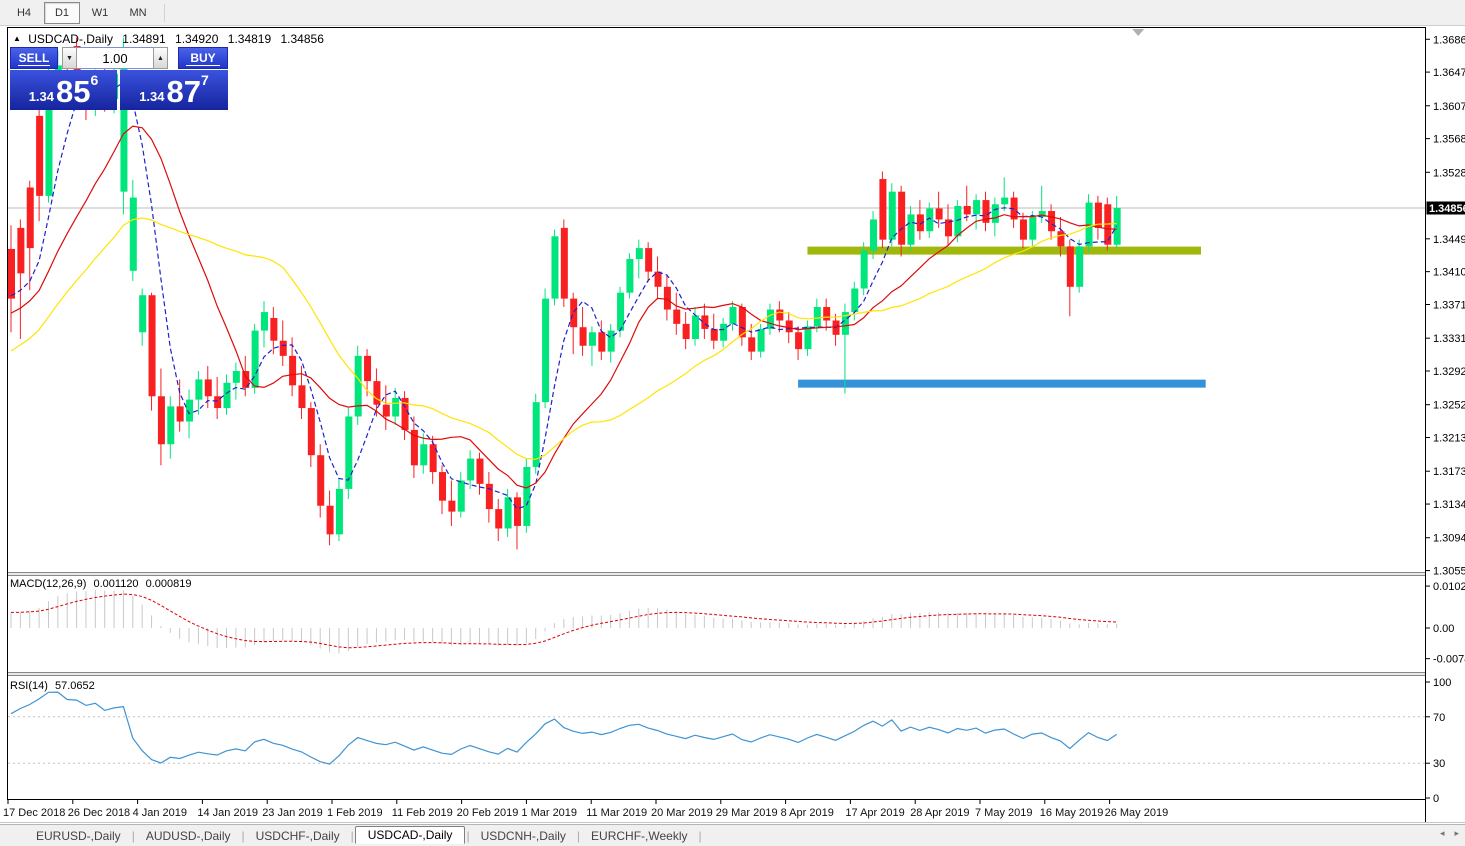  What do you see at coordinates (48, 584) in the screenshot?
I see `macd-name-label: MACD(12,26,9)` at bounding box center [48, 584].